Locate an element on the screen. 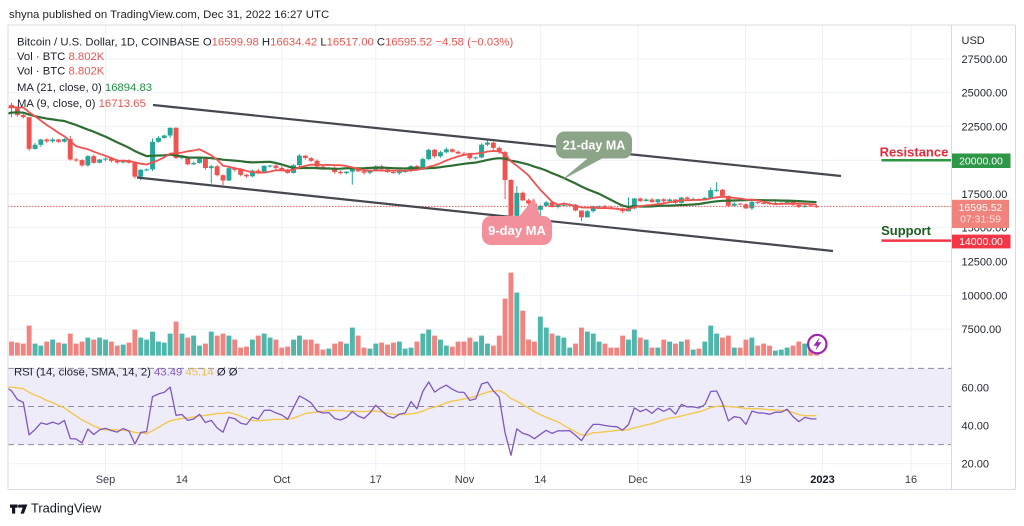 This screenshot has height=526, width=1024. svg-text: 17500.00 is located at coordinates (985, 195).